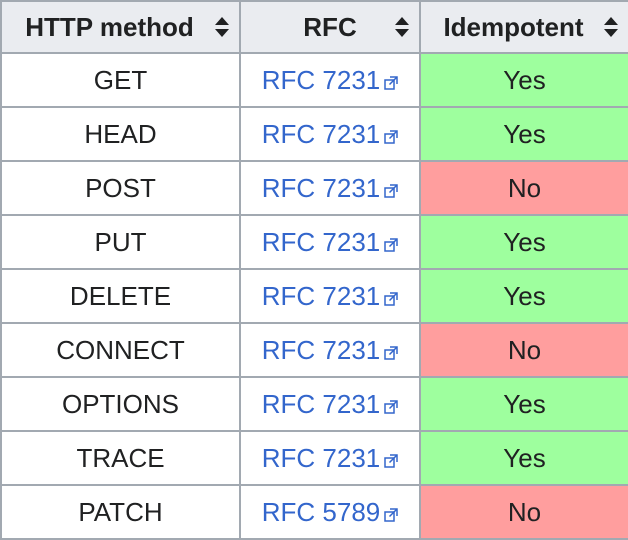 This screenshot has width=628, height=540. What do you see at coordinates (120, 80) in the screenshot?
I see `http-method-cell: GET` at bounding box center [120, 80].